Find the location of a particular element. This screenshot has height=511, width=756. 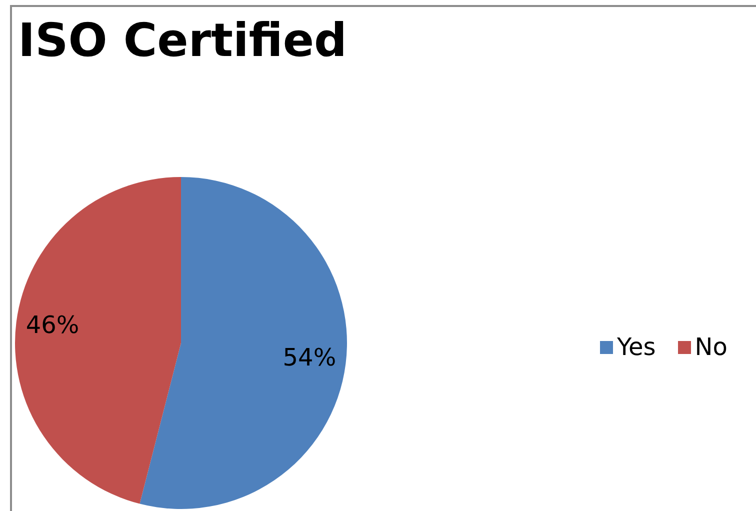

data-label: 54% is located at coordinates (309, 357).